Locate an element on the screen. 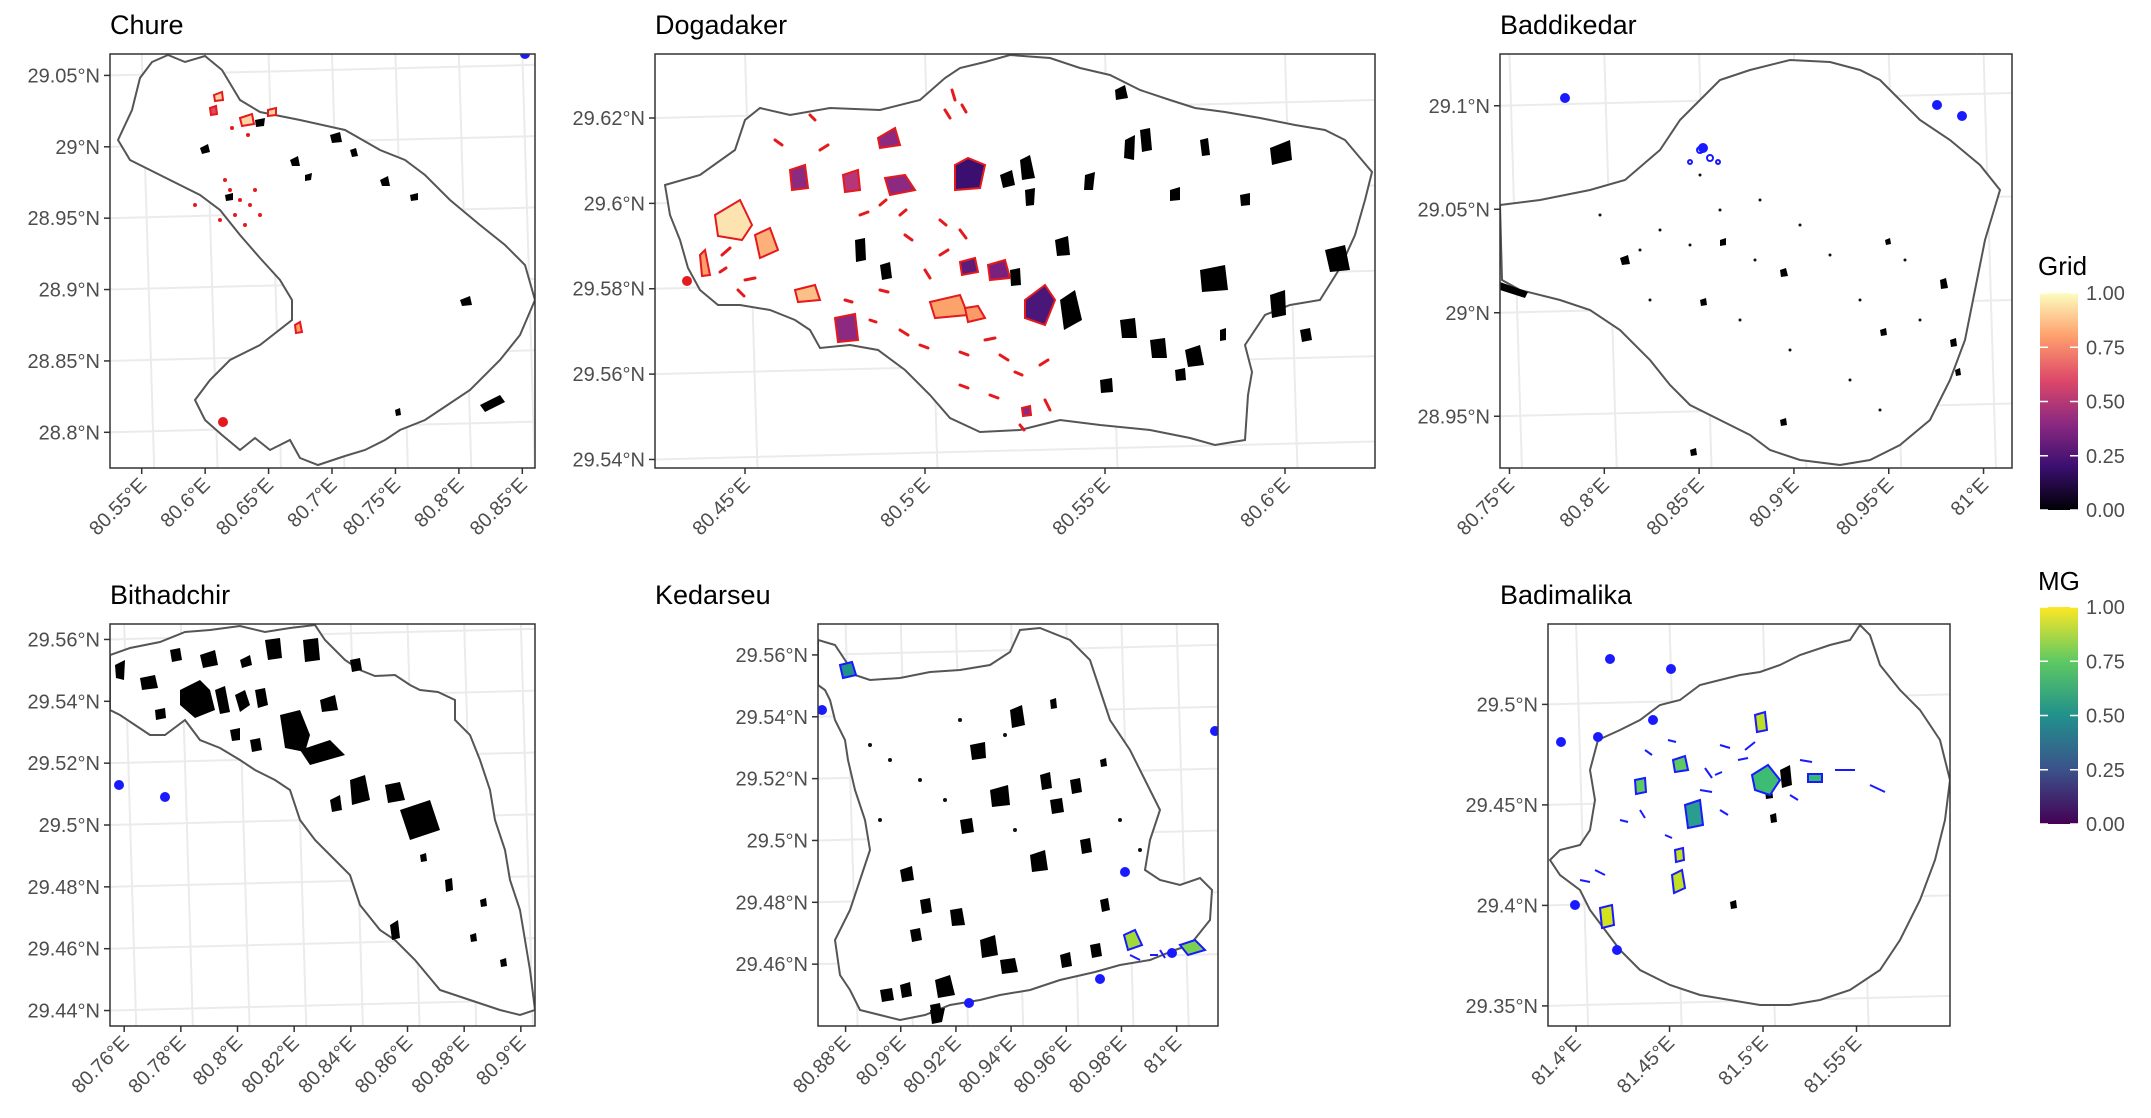  graticule-parallel is located at coordinates (322, 1005).